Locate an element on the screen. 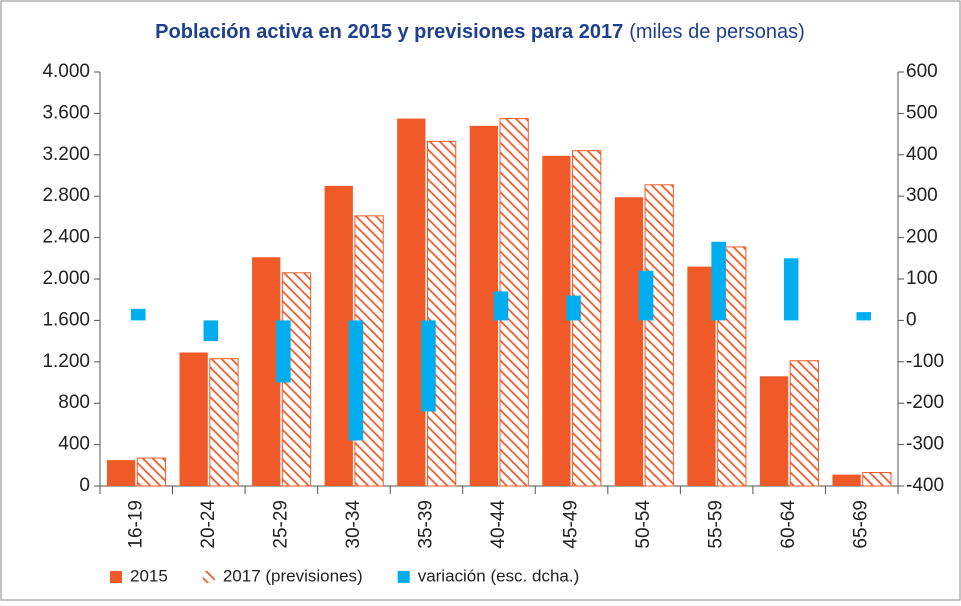 The height and width of the screenshot is (606, 961). y2-tick-label: -400 is located at coordinates (925, 485).